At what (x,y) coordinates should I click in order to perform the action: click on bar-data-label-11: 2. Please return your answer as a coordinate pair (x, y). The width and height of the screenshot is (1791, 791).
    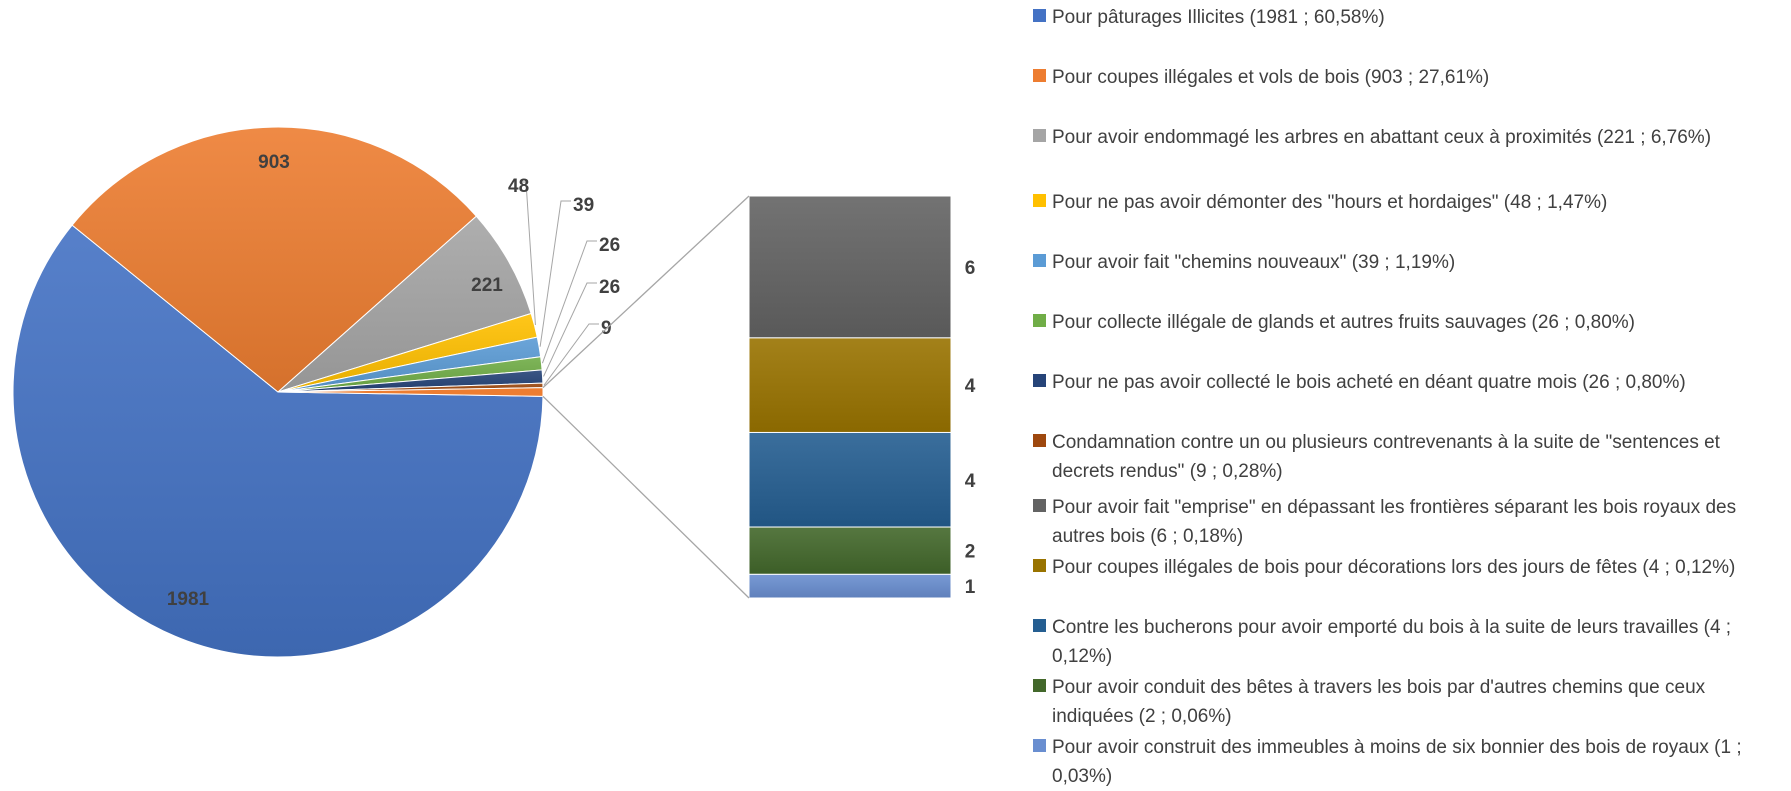
    Looking at the image, I should click on (970, 552).